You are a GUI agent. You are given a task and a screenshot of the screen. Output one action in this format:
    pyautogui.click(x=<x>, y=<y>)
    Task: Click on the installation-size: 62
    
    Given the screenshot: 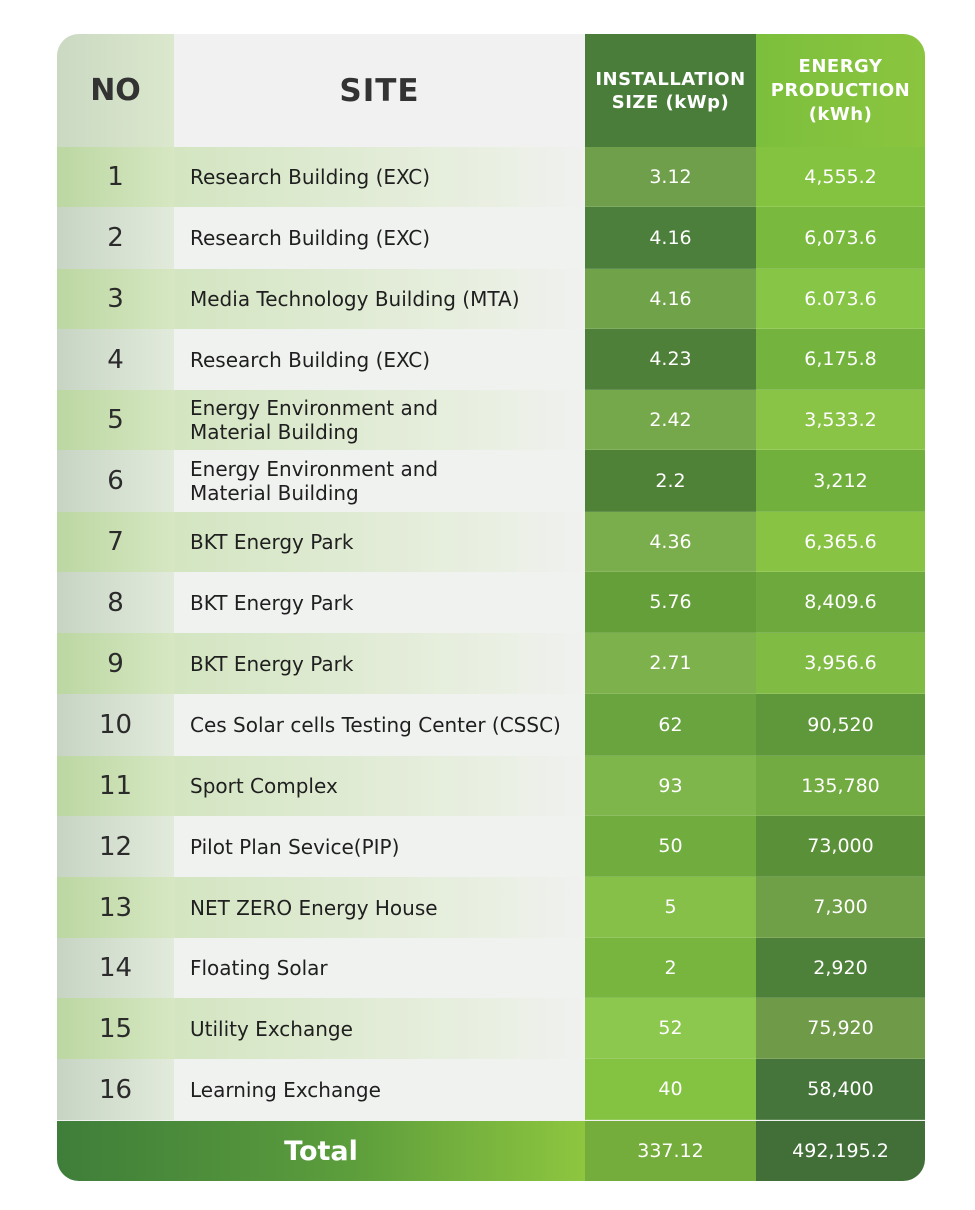 What is the action you would take?
    pyautogui.click(x=670, y=725)
    